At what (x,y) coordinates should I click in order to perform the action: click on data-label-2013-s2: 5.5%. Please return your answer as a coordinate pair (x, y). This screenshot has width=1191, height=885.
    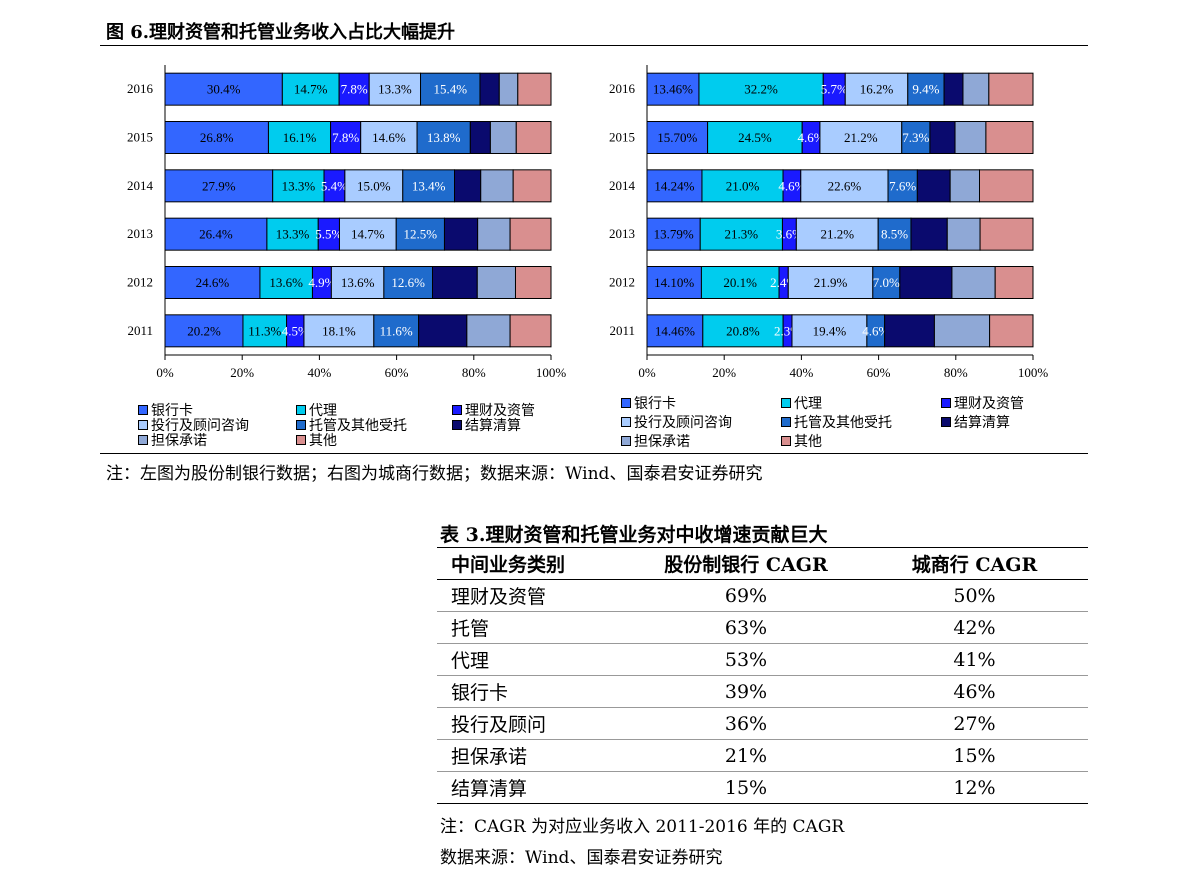
    Looking at the image, I should click on (328, 234).